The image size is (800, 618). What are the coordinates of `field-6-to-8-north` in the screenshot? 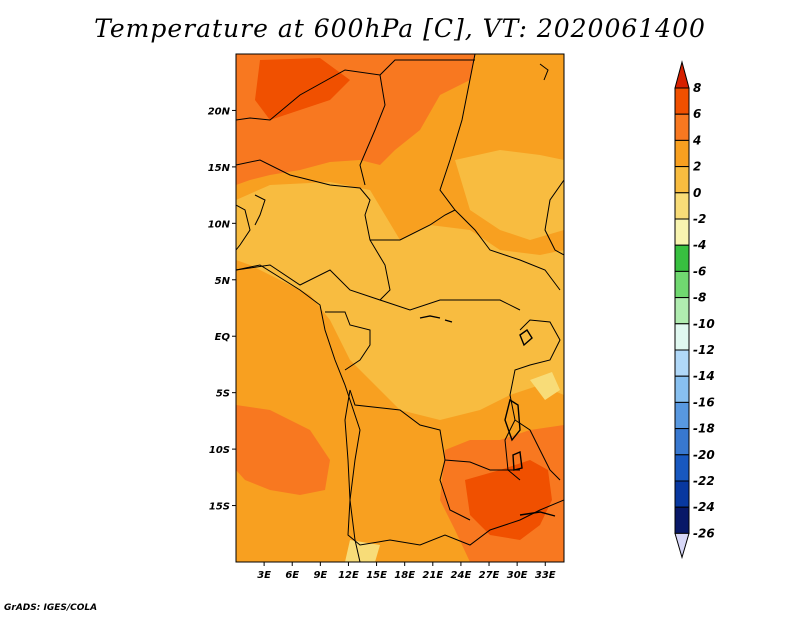 It's located at (302, 89).